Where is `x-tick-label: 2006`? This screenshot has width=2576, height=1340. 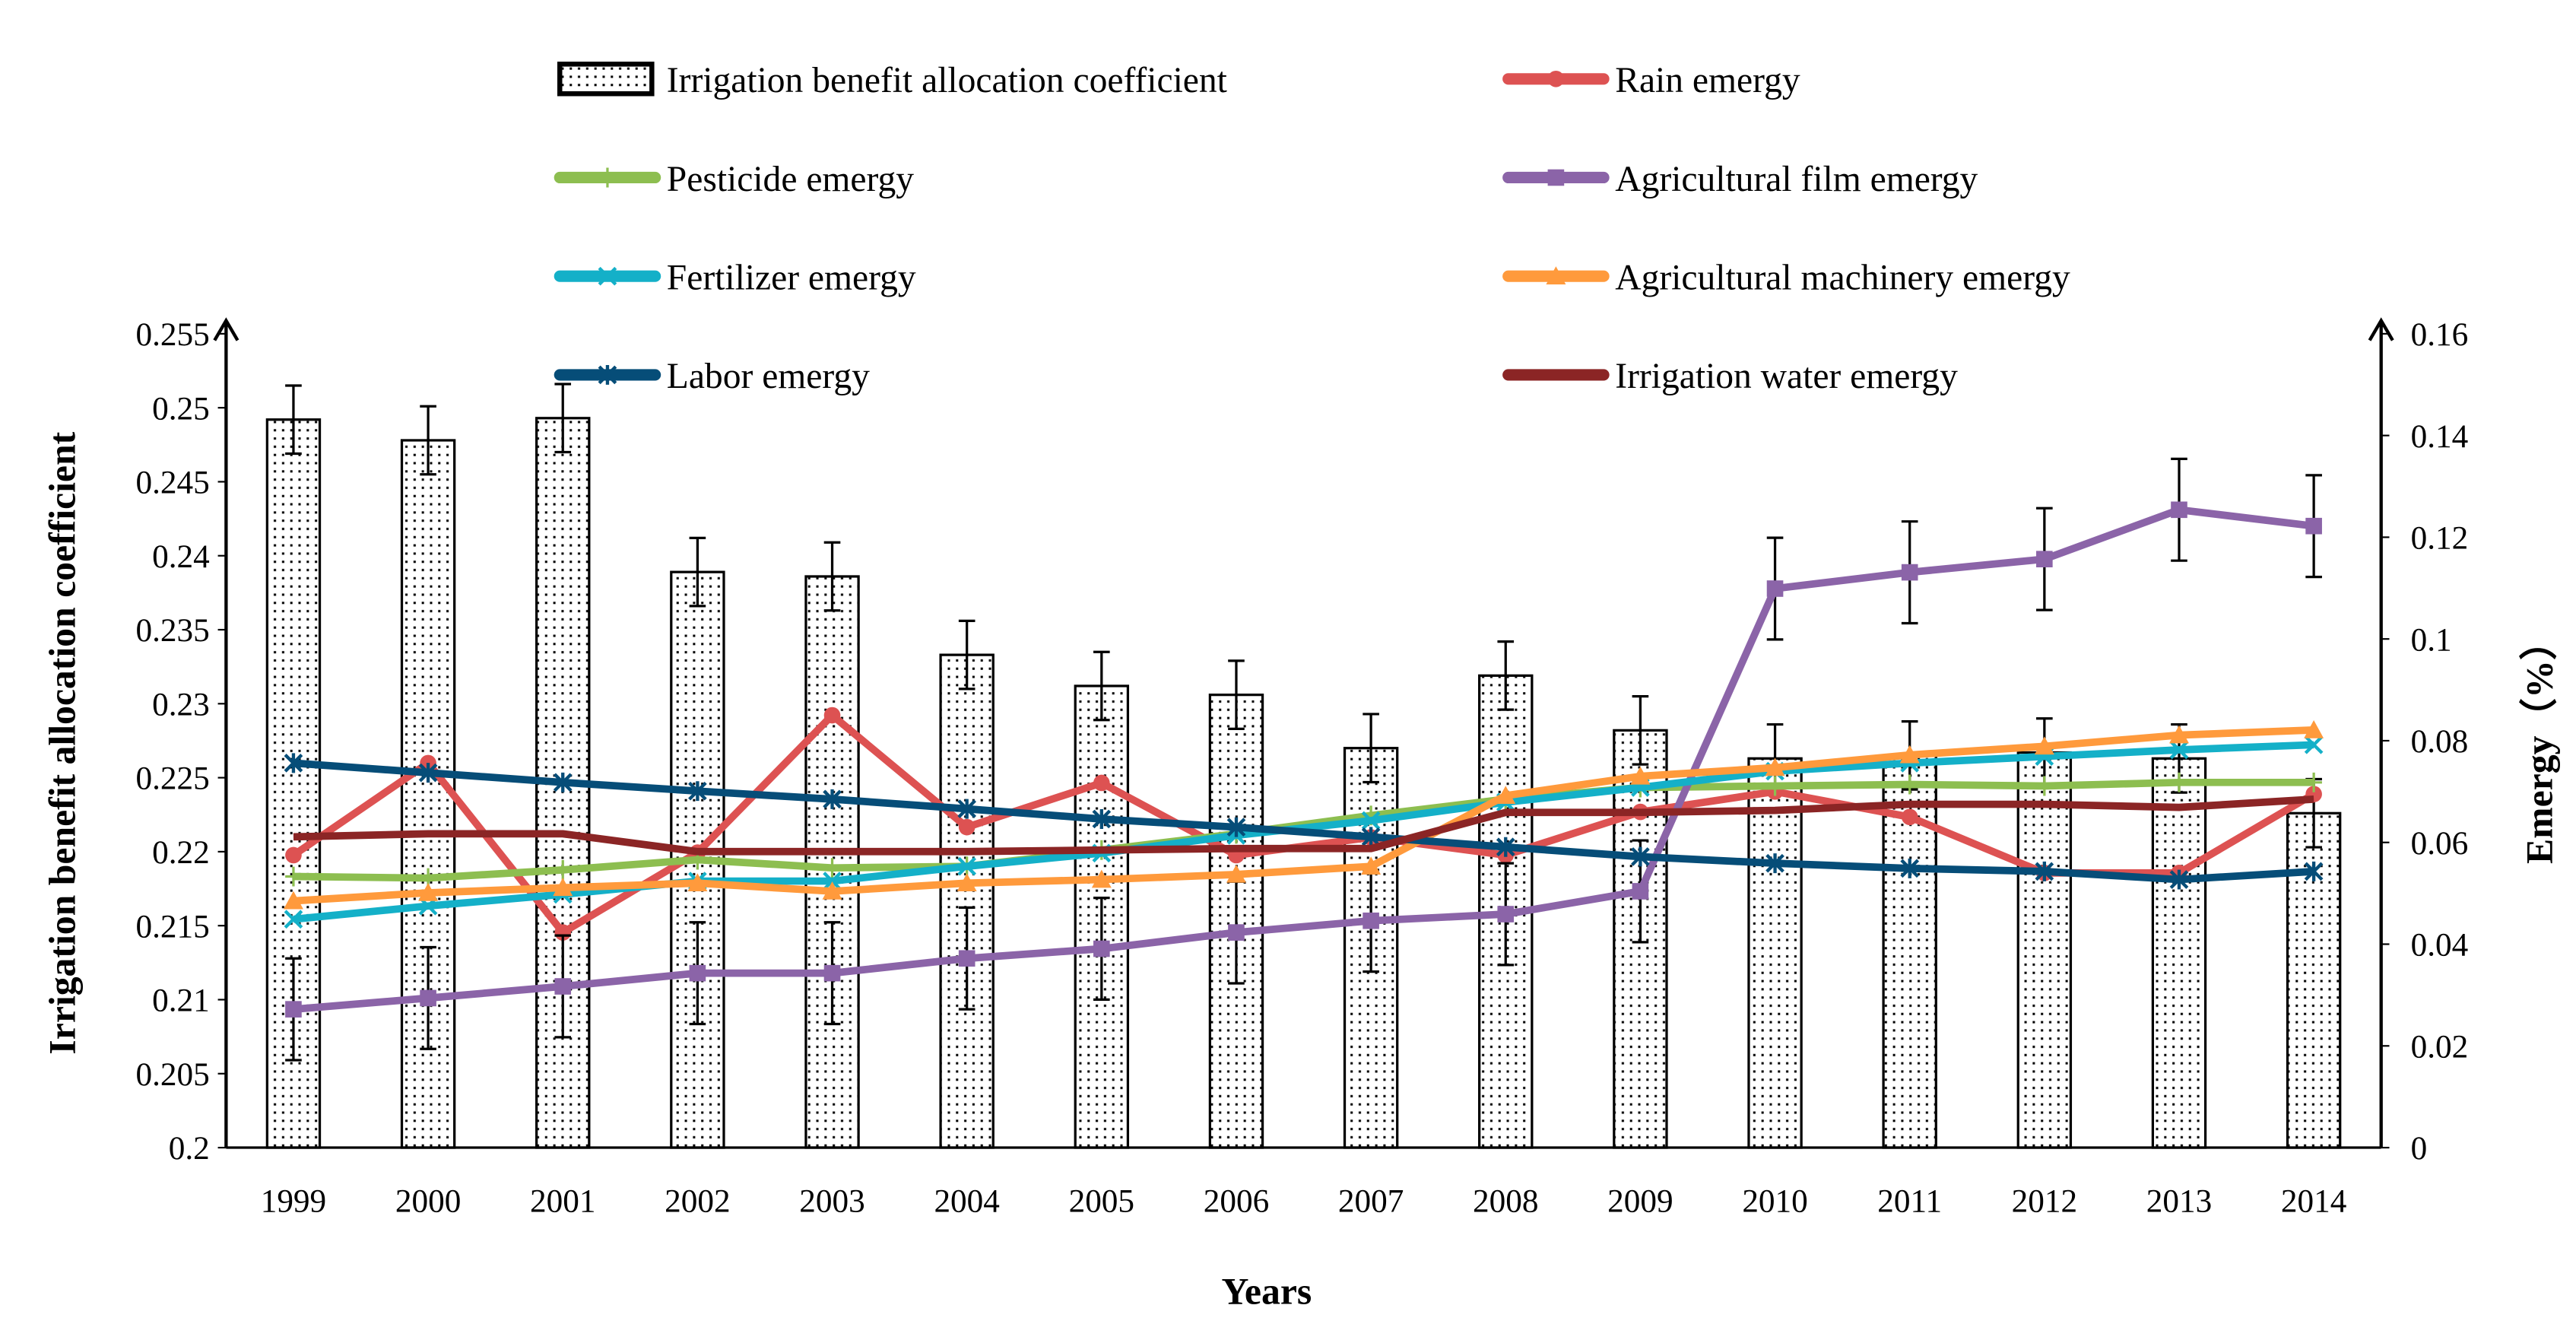 x-tick-label: 2006 is located at coordinates (1237, 1201).